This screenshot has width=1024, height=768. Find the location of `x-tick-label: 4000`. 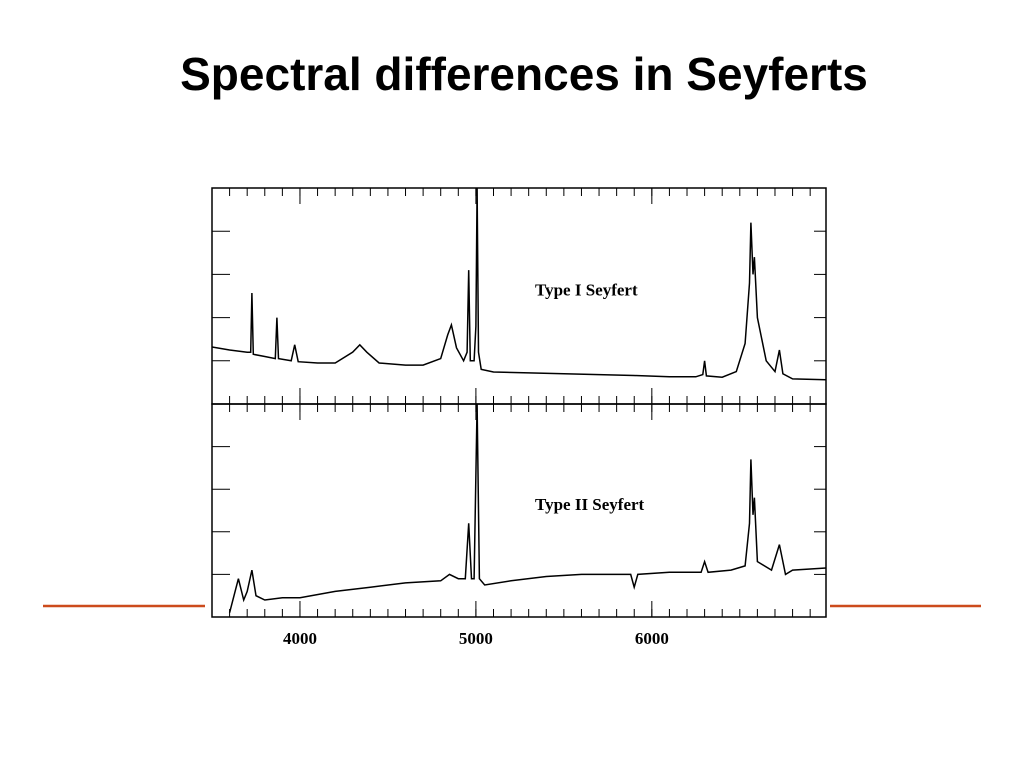

x-tick-label: 4000 is located at coordinates (300, 638).